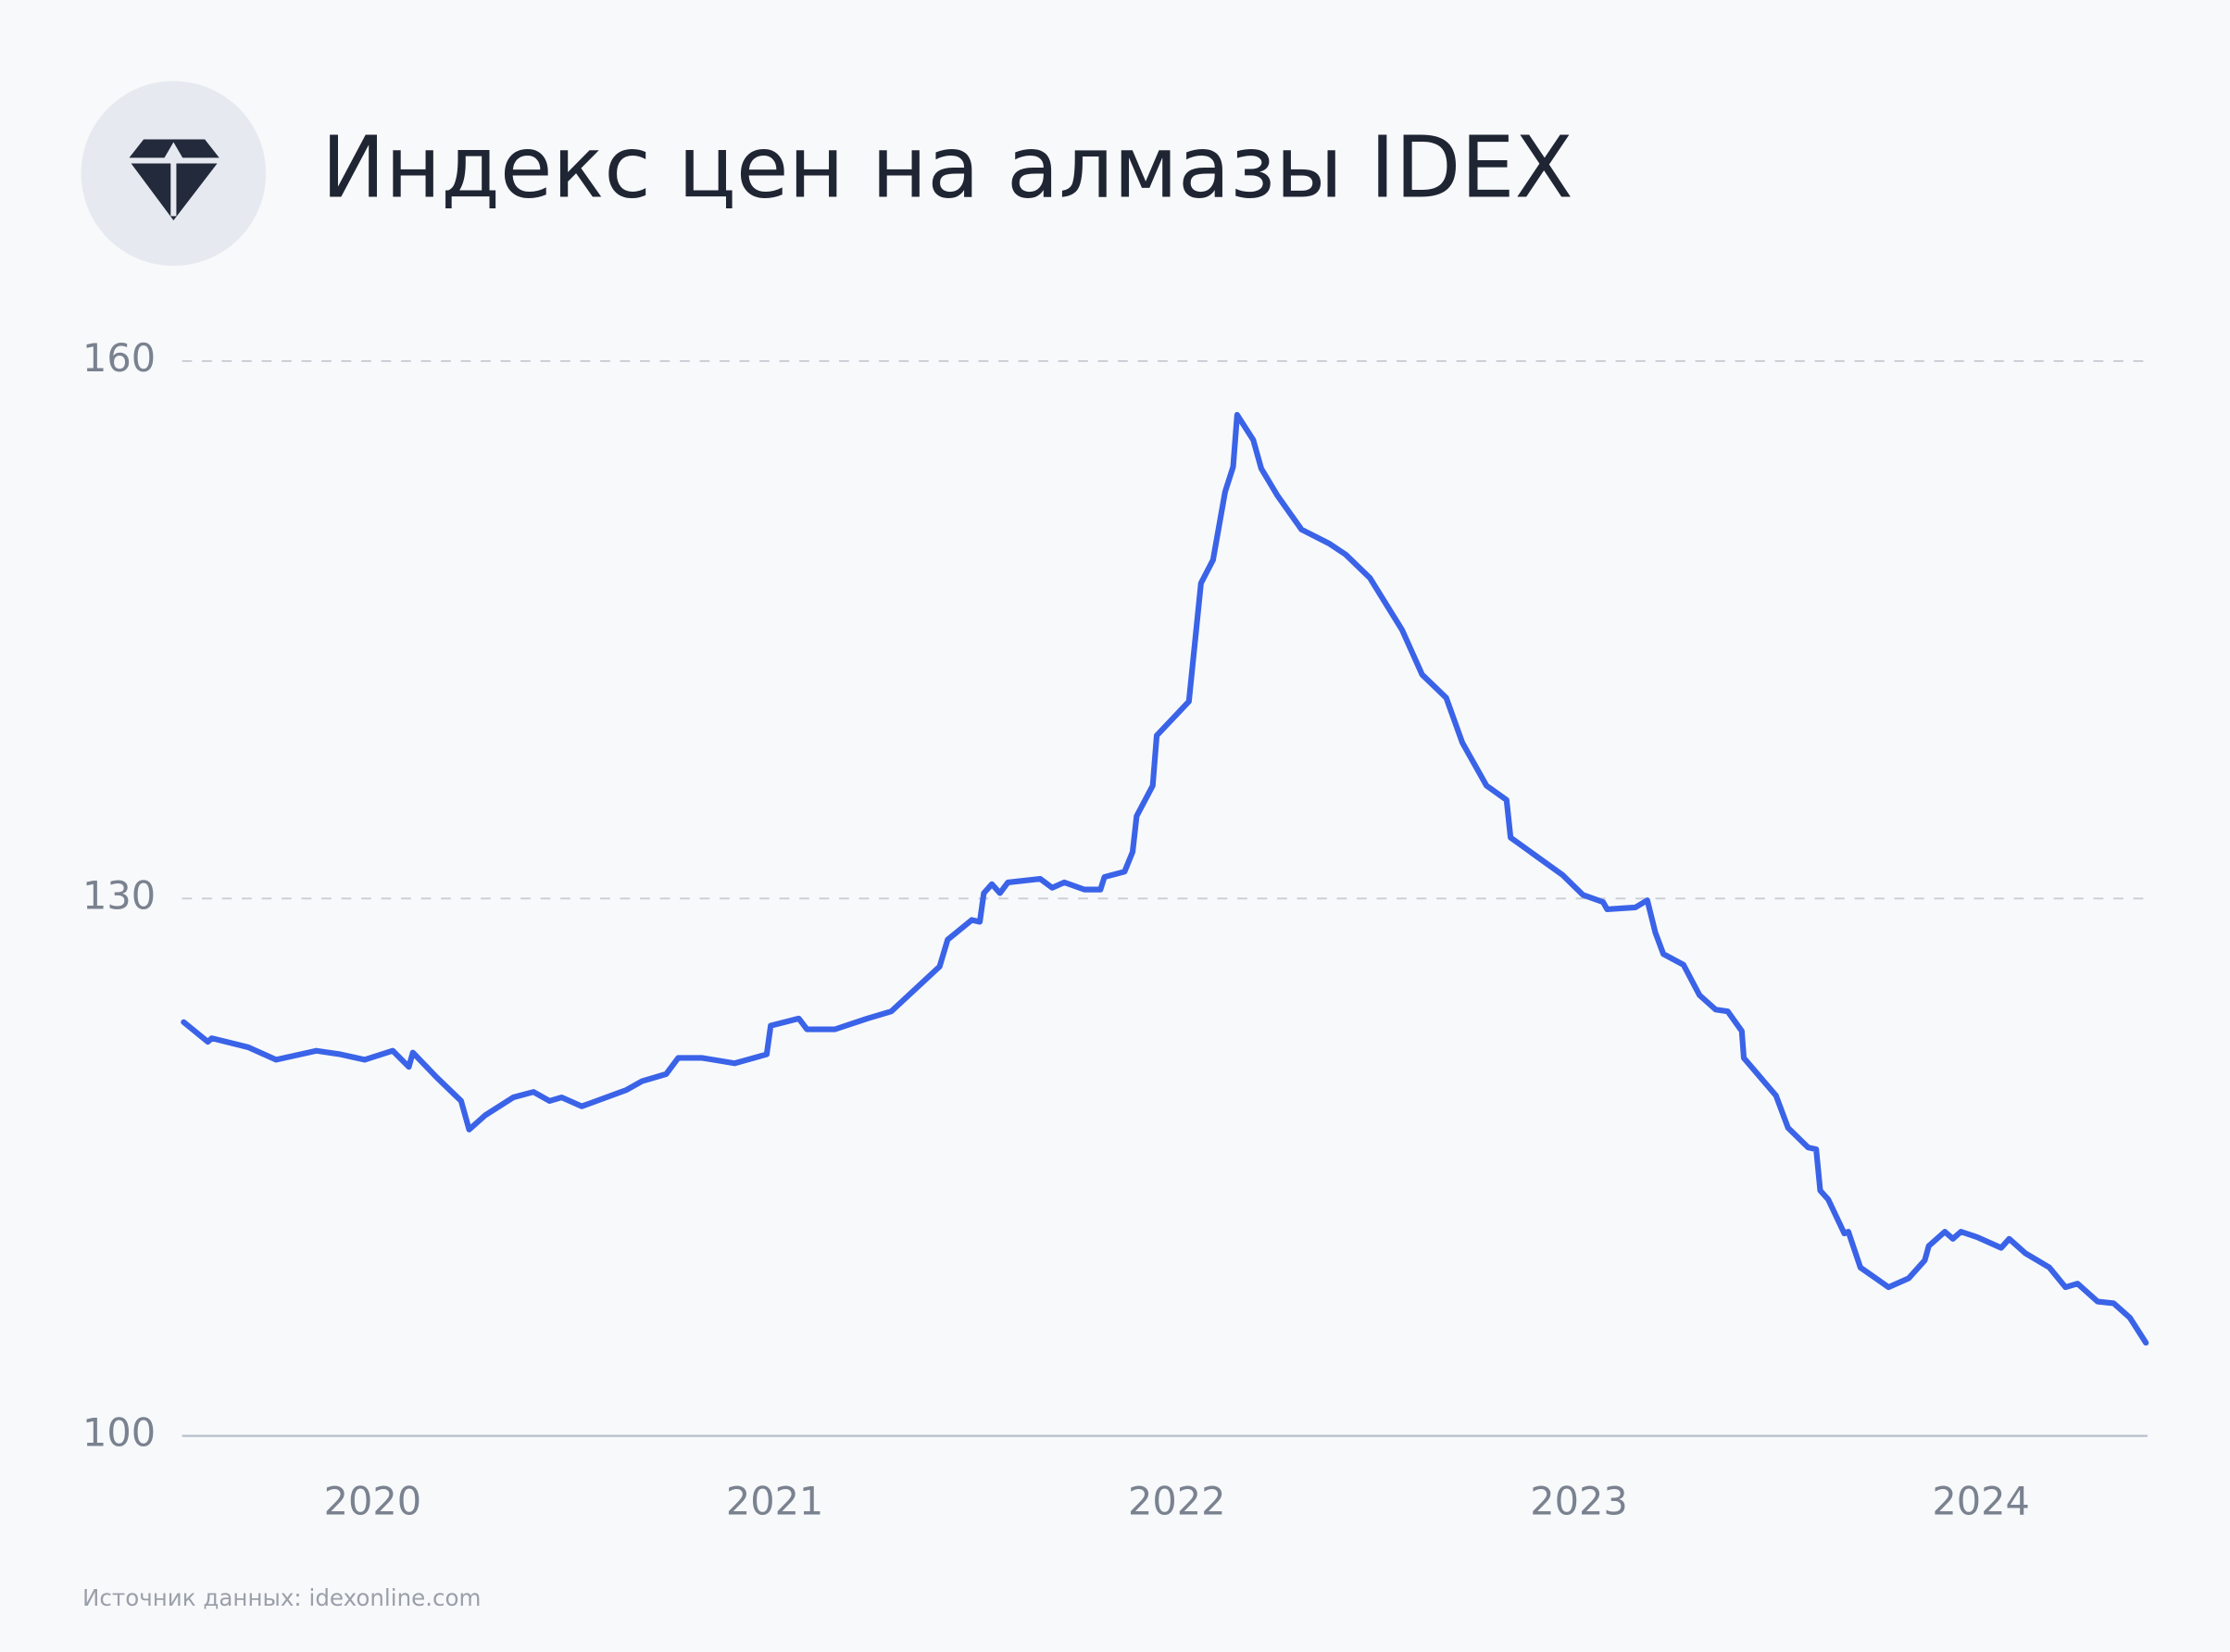 This screenshot has width=2230, height=1652. What do you see at coordinates (119, 358) in the screenshot?
I see `y-tick-label: 160` at bounding box center [119, 358].